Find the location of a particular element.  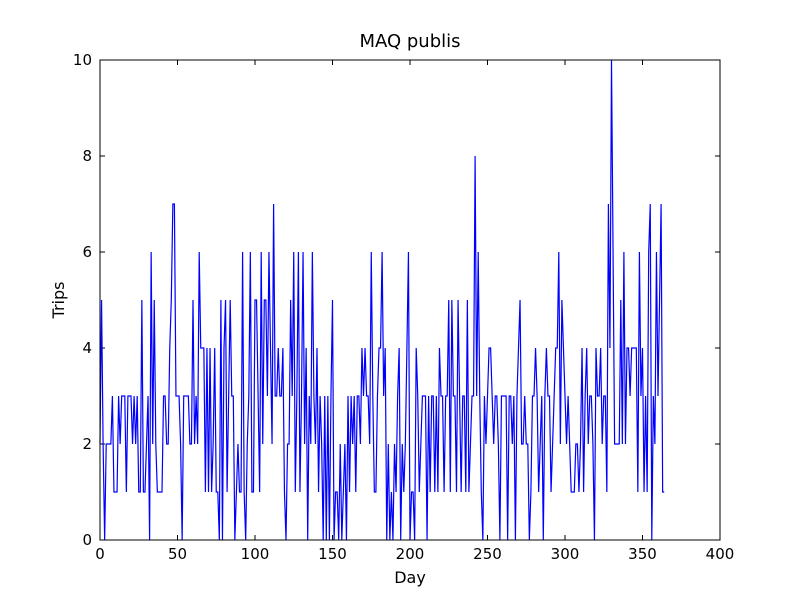

x-tick-label: 350 is located at coordinates (642, 554).